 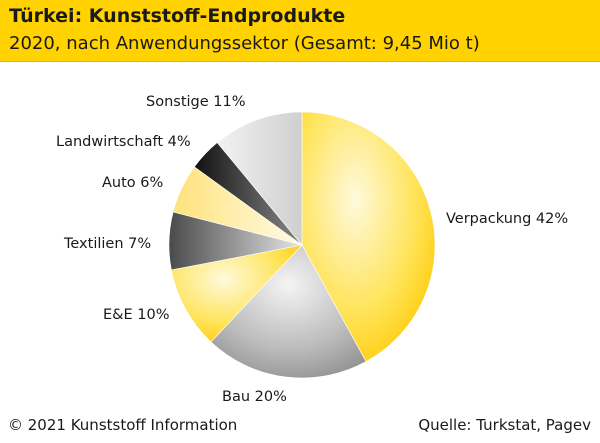 I want to click on pie-slice-e-e, so click(x=237, y=293).